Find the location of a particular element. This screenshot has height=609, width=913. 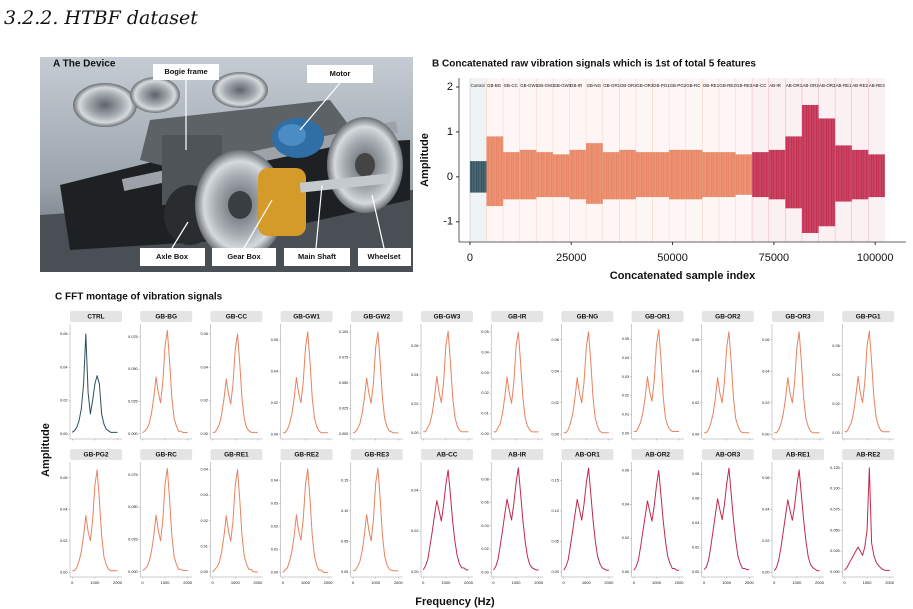

callout-label: Axle Box is located at coordinates (172, 256).